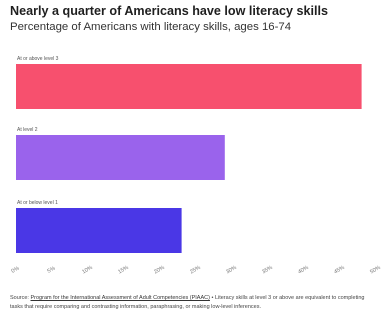 The image size is (387, 328). I want to click on x-tick-label: 20%, so click(159, 270).